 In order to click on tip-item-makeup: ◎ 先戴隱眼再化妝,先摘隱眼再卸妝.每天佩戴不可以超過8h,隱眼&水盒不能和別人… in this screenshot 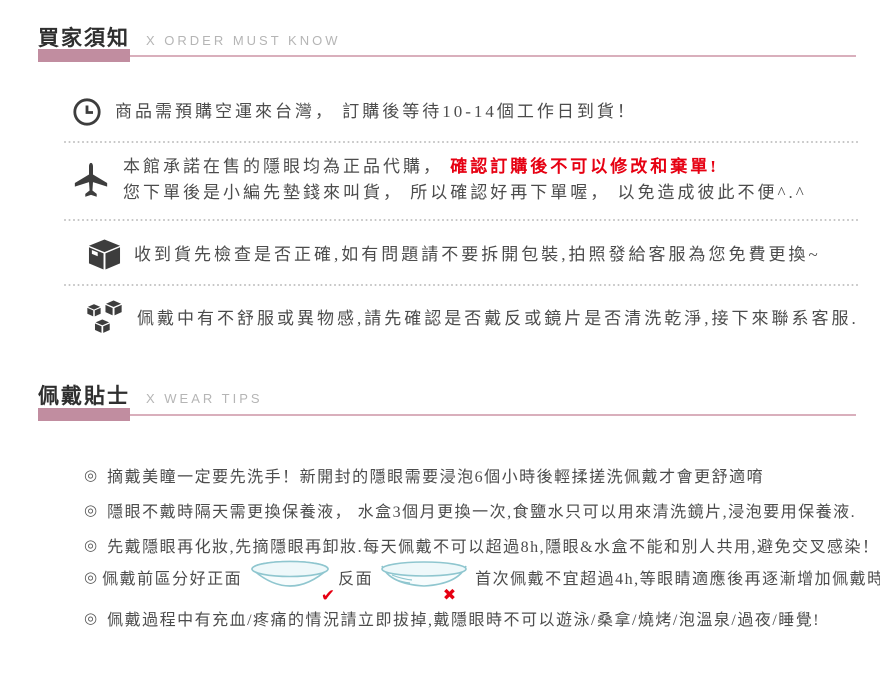, I will do `click(481, 545)`.